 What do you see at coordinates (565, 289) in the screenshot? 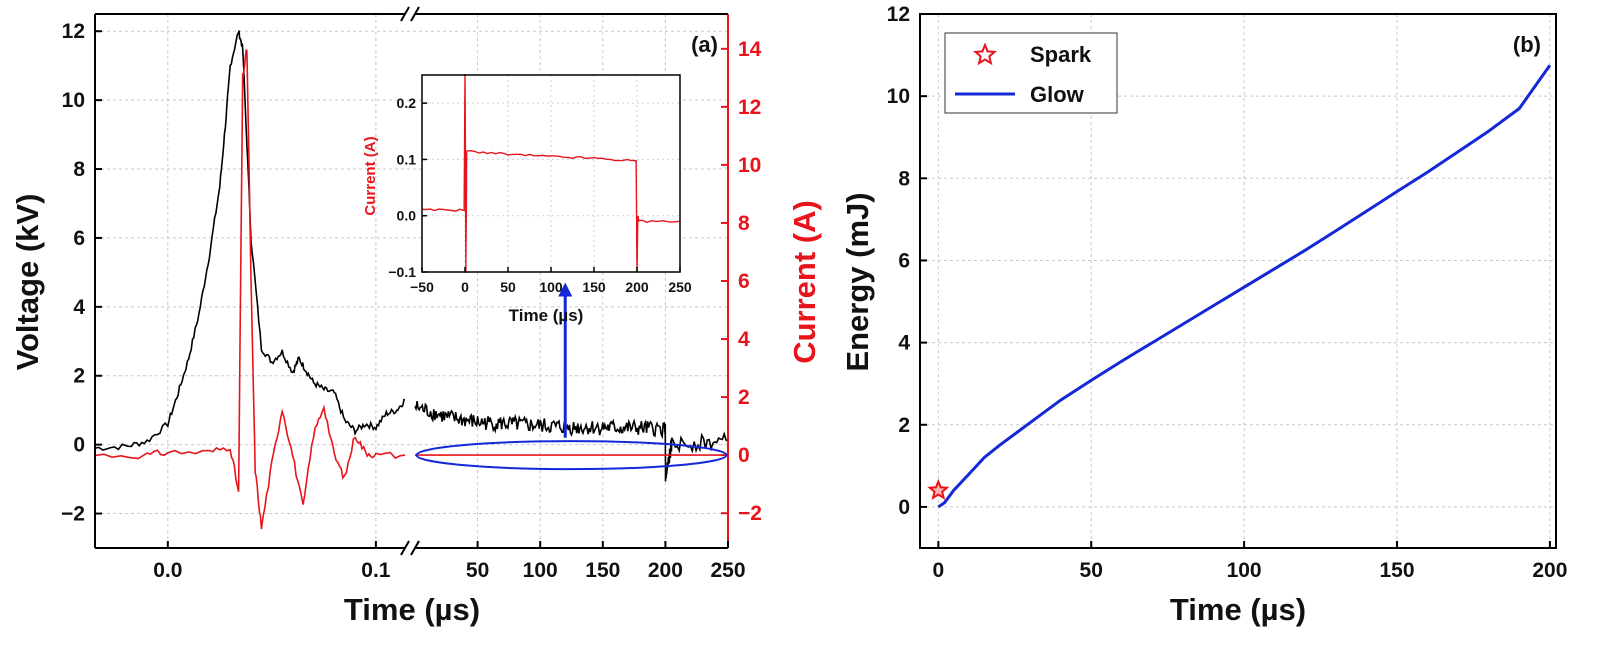
I see `arrow-head` at bounding box center [565, 289].